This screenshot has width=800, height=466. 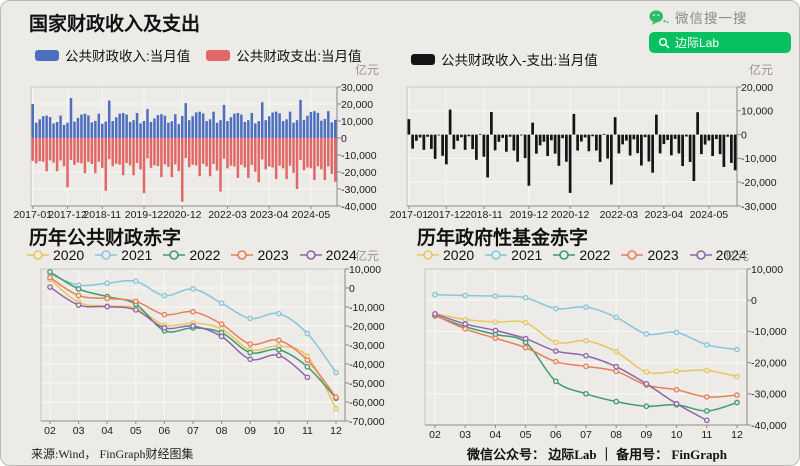 I want to click on legend-balance: 公共财政收入-支出:当月值, so click(x=512, y=59).